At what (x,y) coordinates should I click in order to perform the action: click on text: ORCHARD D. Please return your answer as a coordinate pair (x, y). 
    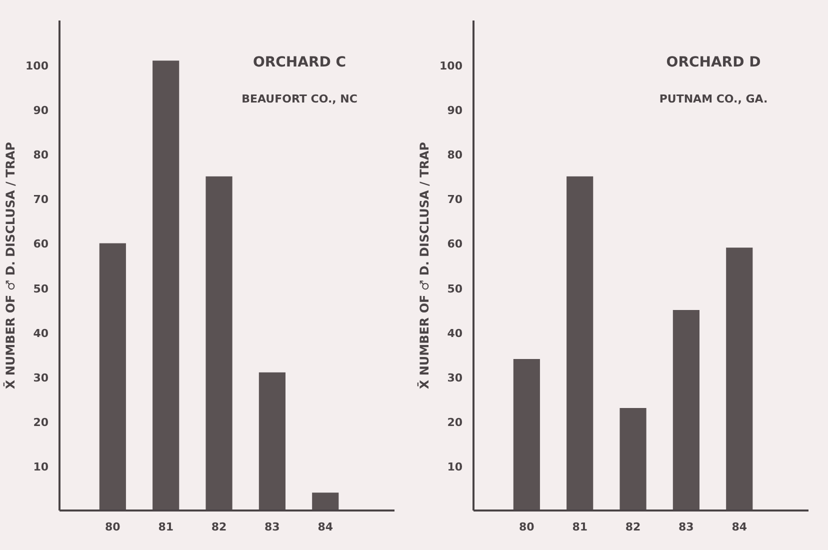
    Looking at the image, I should click on (713, 62).